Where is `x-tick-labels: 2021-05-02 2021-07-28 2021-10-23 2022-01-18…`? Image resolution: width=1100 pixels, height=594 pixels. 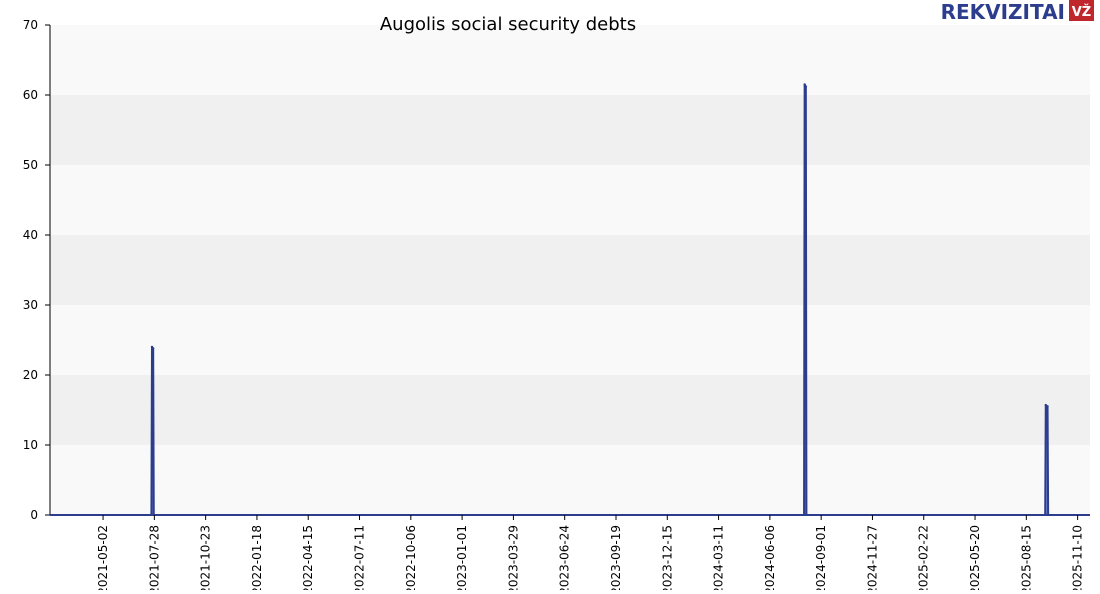
x-tick-labels: 2021-05-02 2021-07-28 2021-10-23 2022-01-18… is located at coordinates (590, 554).